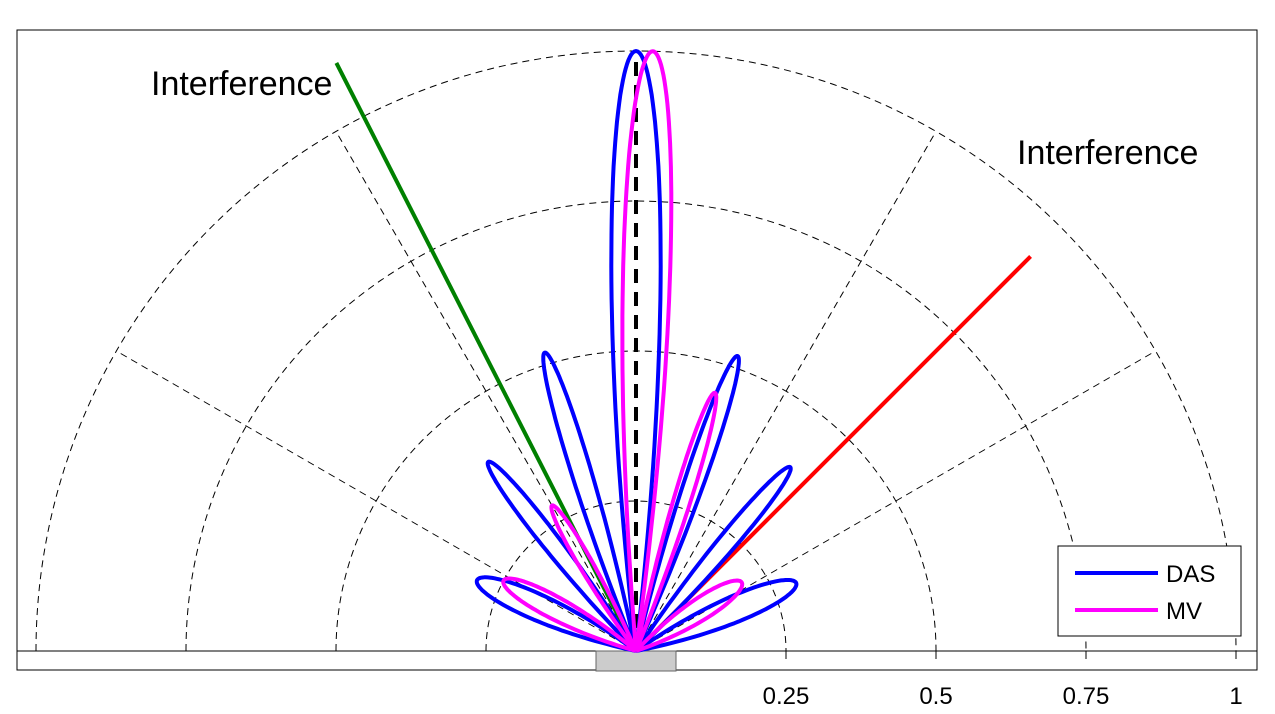 The height and width of the screenshot is (714, 1275). Describe the element at coordinates (935, 696) in the screenshot. I see `tick-label: 0.5` at that location.